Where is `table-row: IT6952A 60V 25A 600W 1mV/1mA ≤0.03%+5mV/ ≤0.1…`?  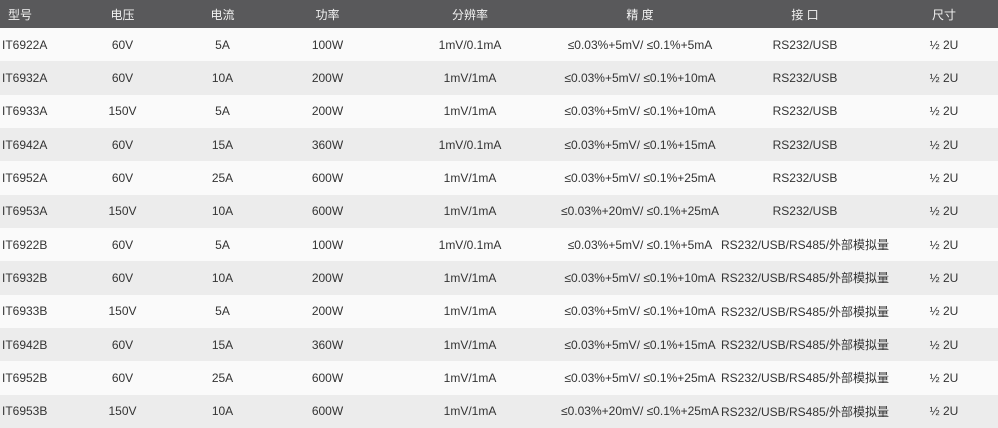 table-row: IT6952A 60V 25A 600W 1mV/1mA ≤0.03%+5mV/ ≤0.1… is located at coordinates (499, 178).